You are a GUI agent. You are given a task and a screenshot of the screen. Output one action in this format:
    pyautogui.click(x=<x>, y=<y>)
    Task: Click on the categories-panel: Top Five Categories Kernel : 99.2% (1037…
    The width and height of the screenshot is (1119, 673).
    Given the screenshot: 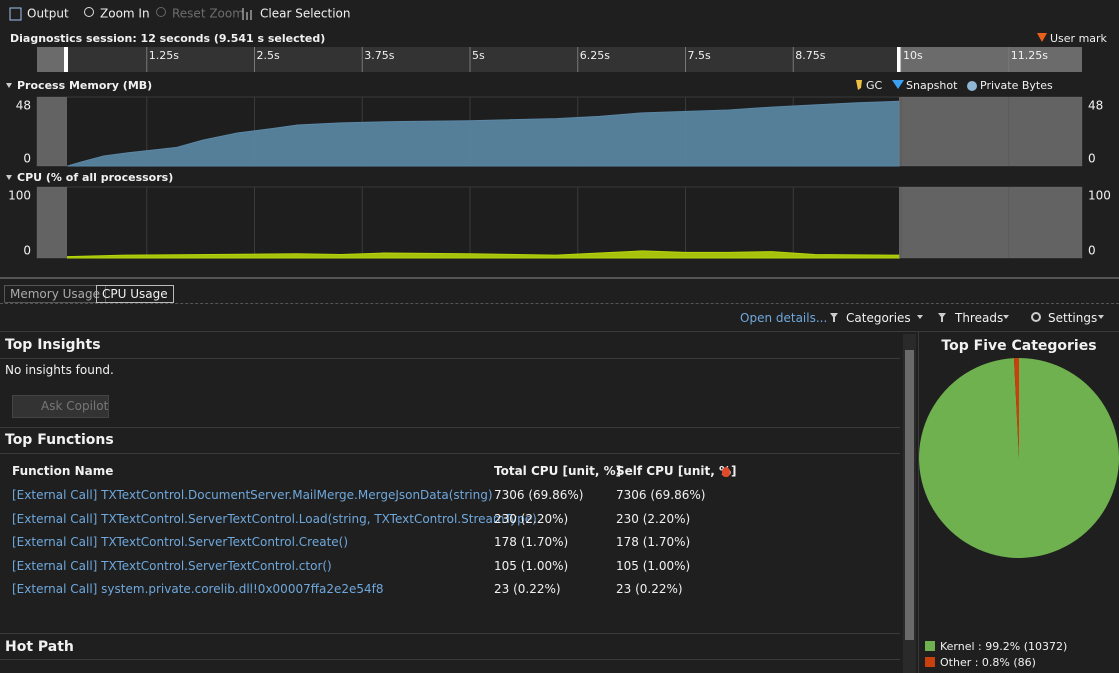 What is the action you would take?
    pyautogui.click(x=1019, y=503)
    